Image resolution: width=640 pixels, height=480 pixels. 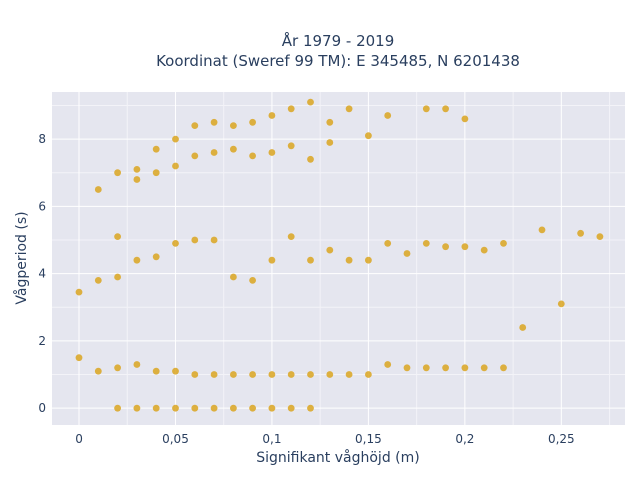 I want to click on y-tick-label: 4, so click(x=42, y=274).